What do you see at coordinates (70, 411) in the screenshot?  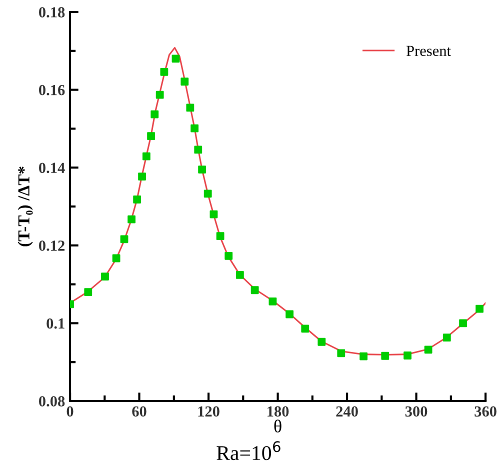 I see `x-tick-label: 0` at bounding box center [70, 411].